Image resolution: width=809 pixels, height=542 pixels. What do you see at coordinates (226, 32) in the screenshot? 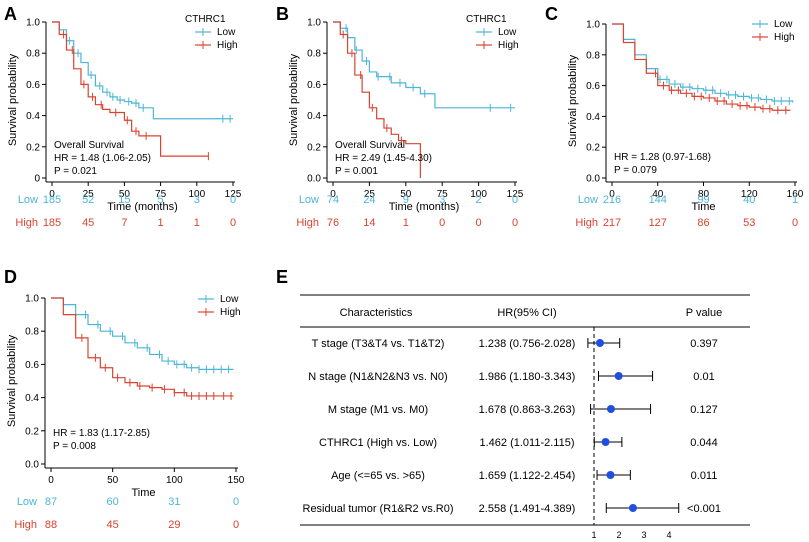
I see `legend-label-low-a: Low` at bounding box center [226, 32].